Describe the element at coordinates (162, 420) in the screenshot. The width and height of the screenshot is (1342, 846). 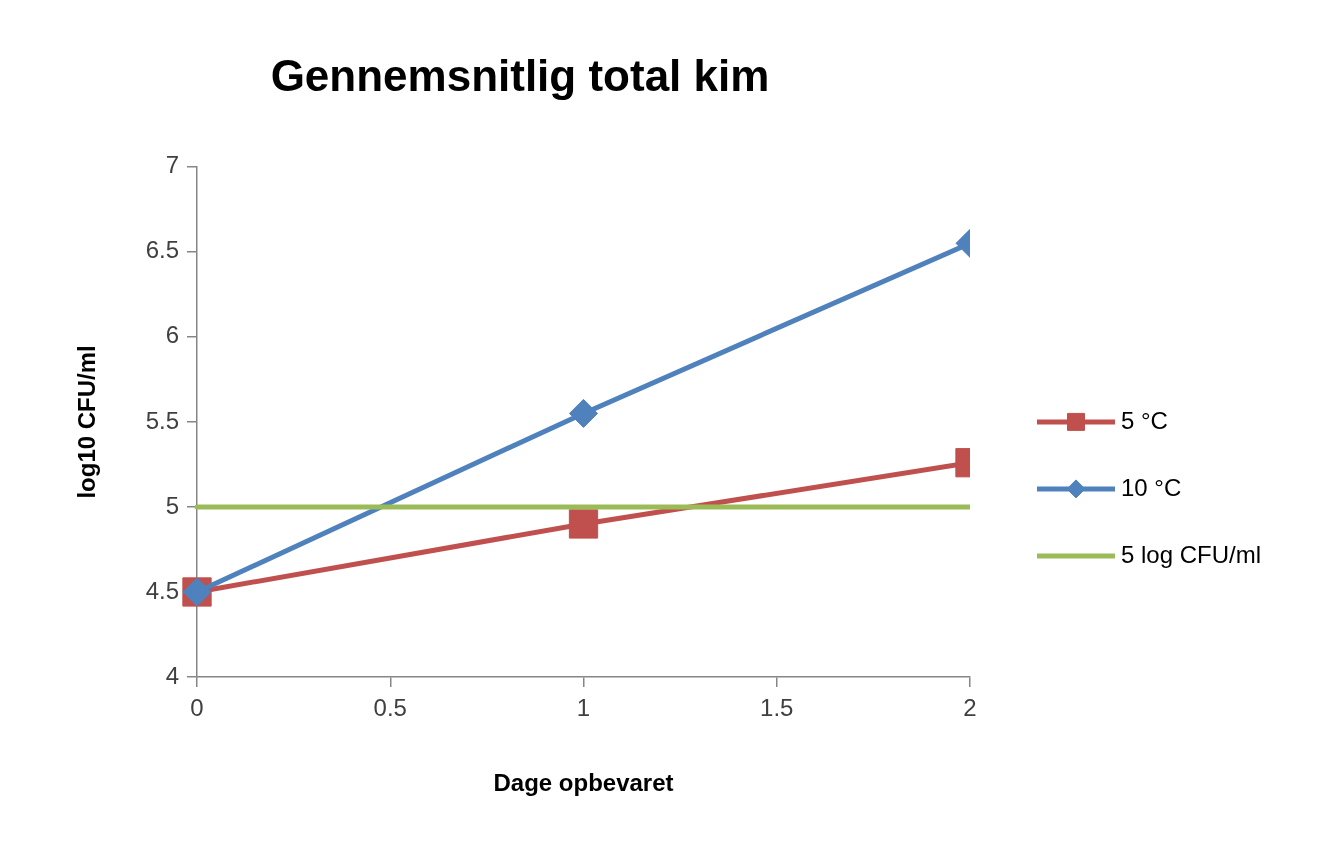
I see `y-tick-label: 5.5` at that location.